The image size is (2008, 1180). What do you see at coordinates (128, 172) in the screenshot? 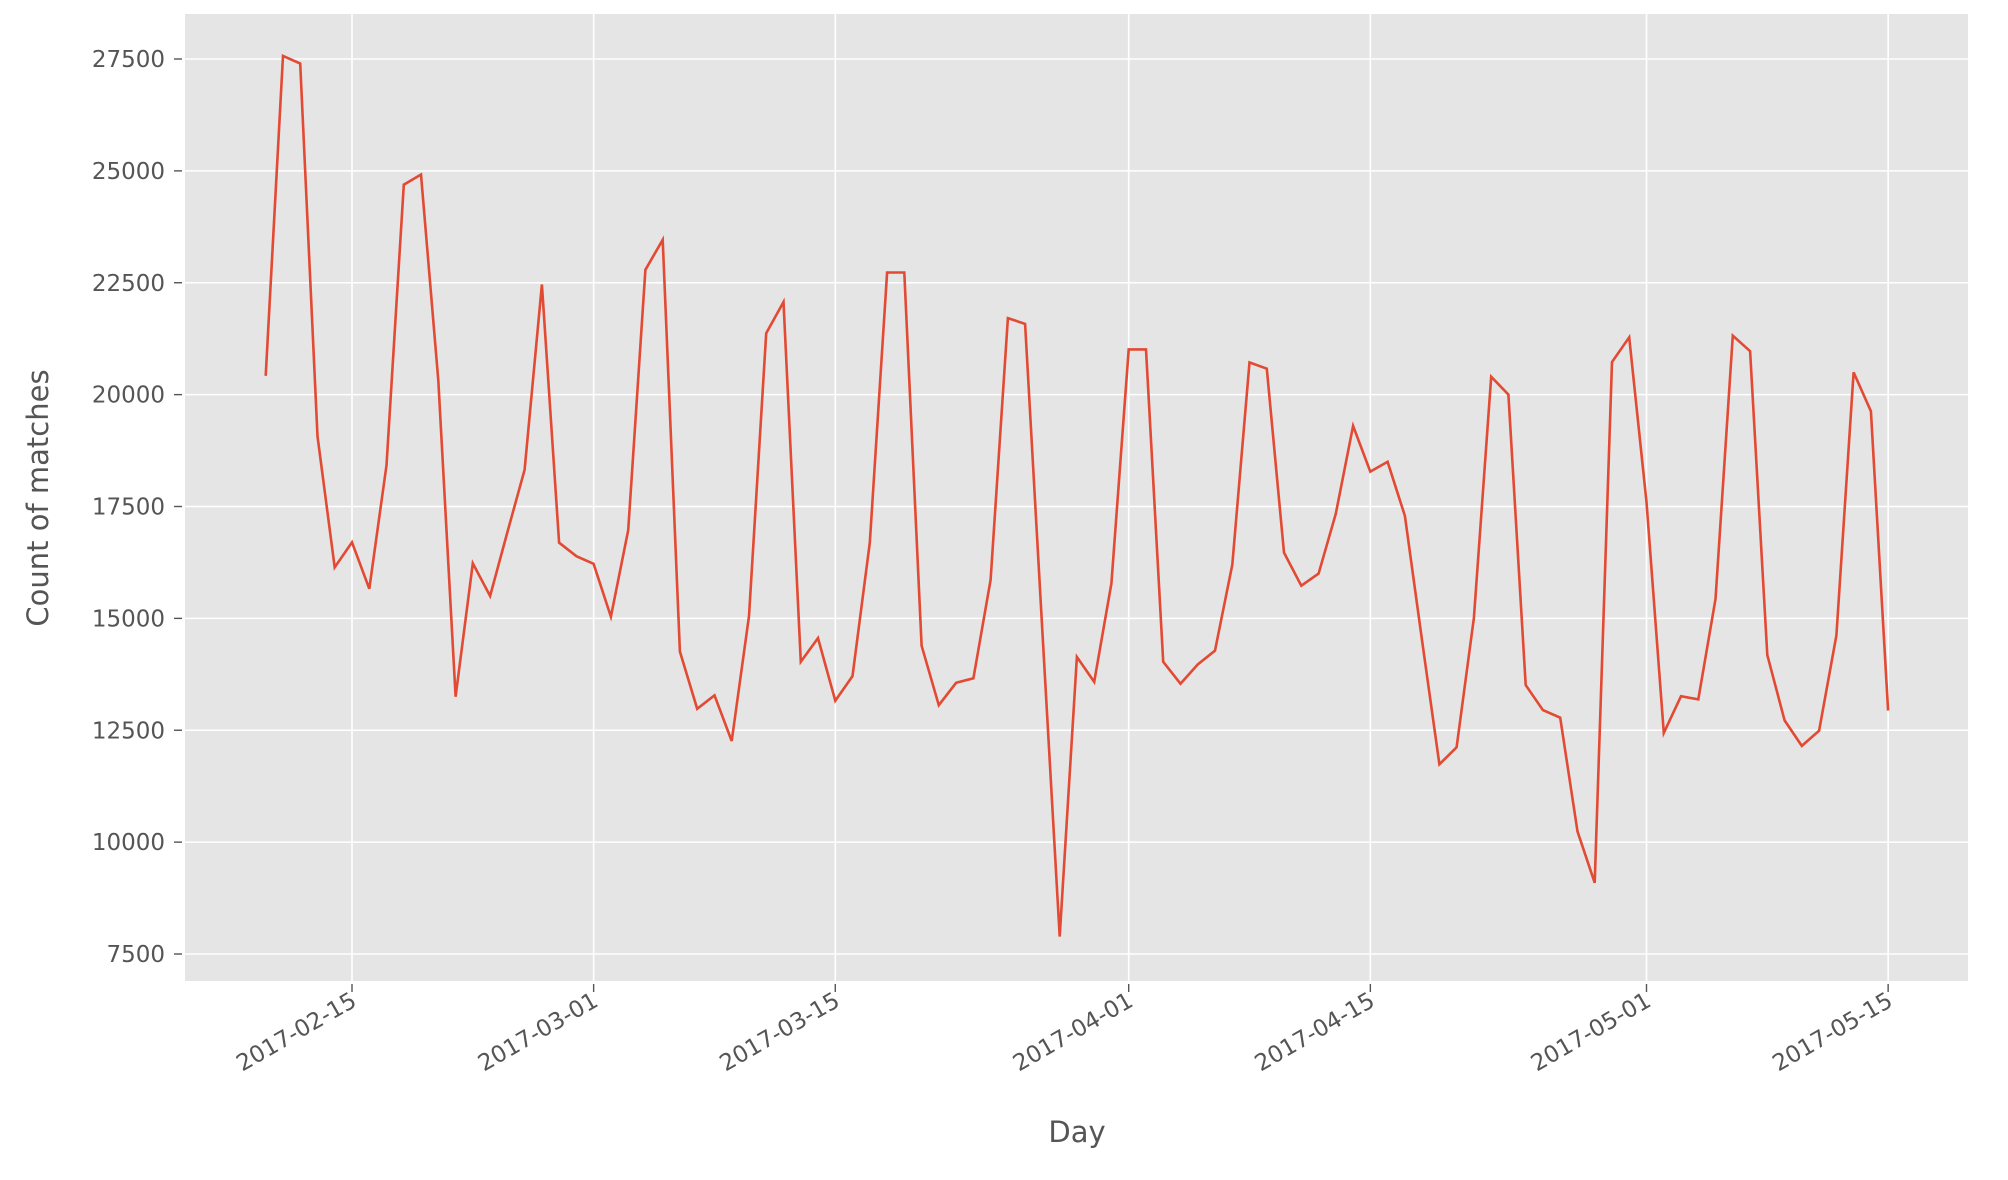
I see `y-tick-label: 25000` at bounding box center [128, 172].